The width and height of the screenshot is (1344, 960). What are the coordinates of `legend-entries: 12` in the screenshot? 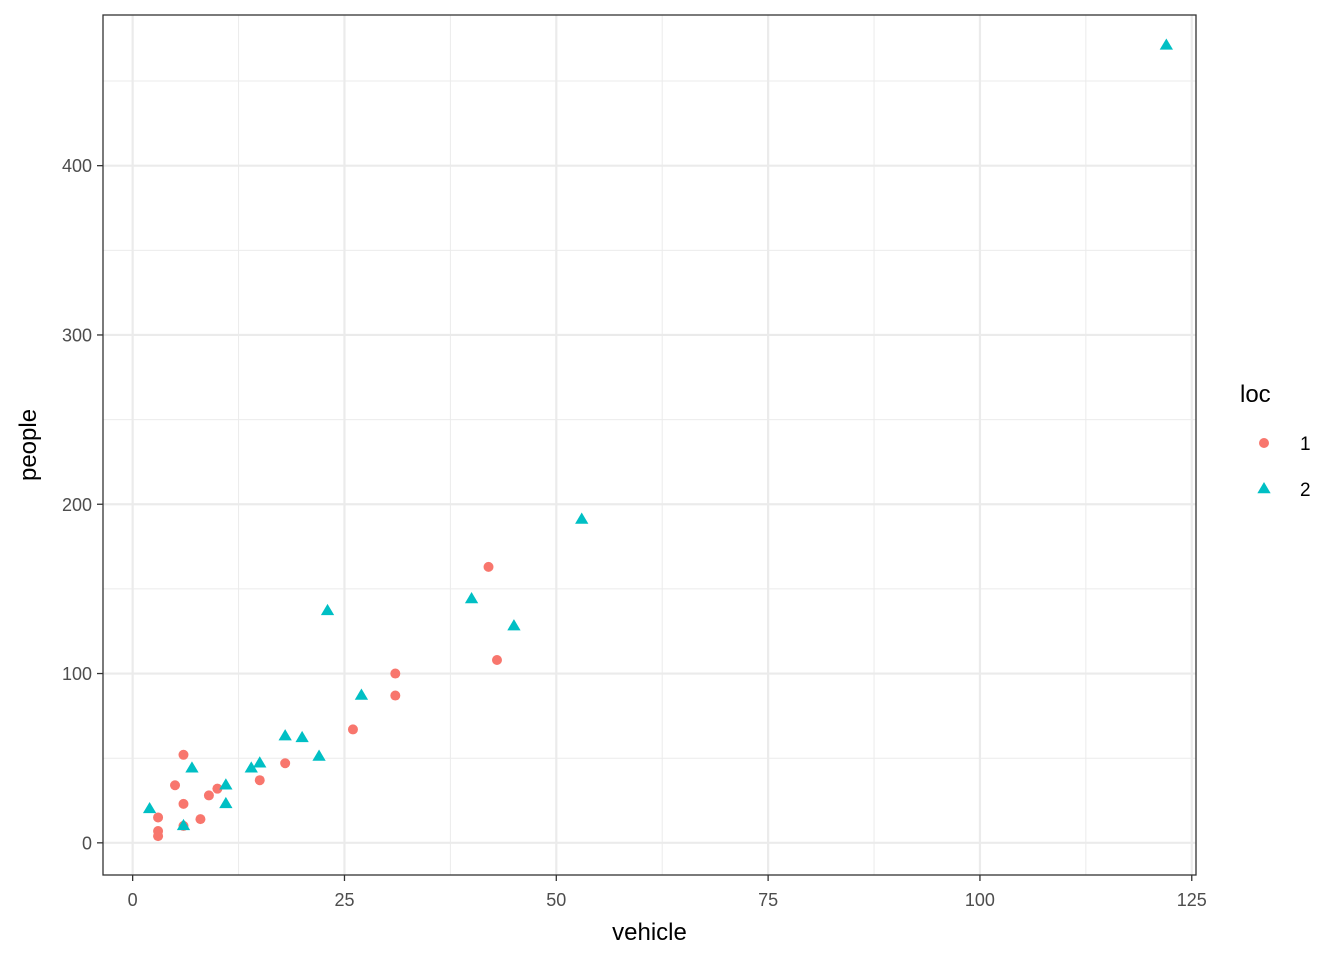 It's located at (1284, 467).